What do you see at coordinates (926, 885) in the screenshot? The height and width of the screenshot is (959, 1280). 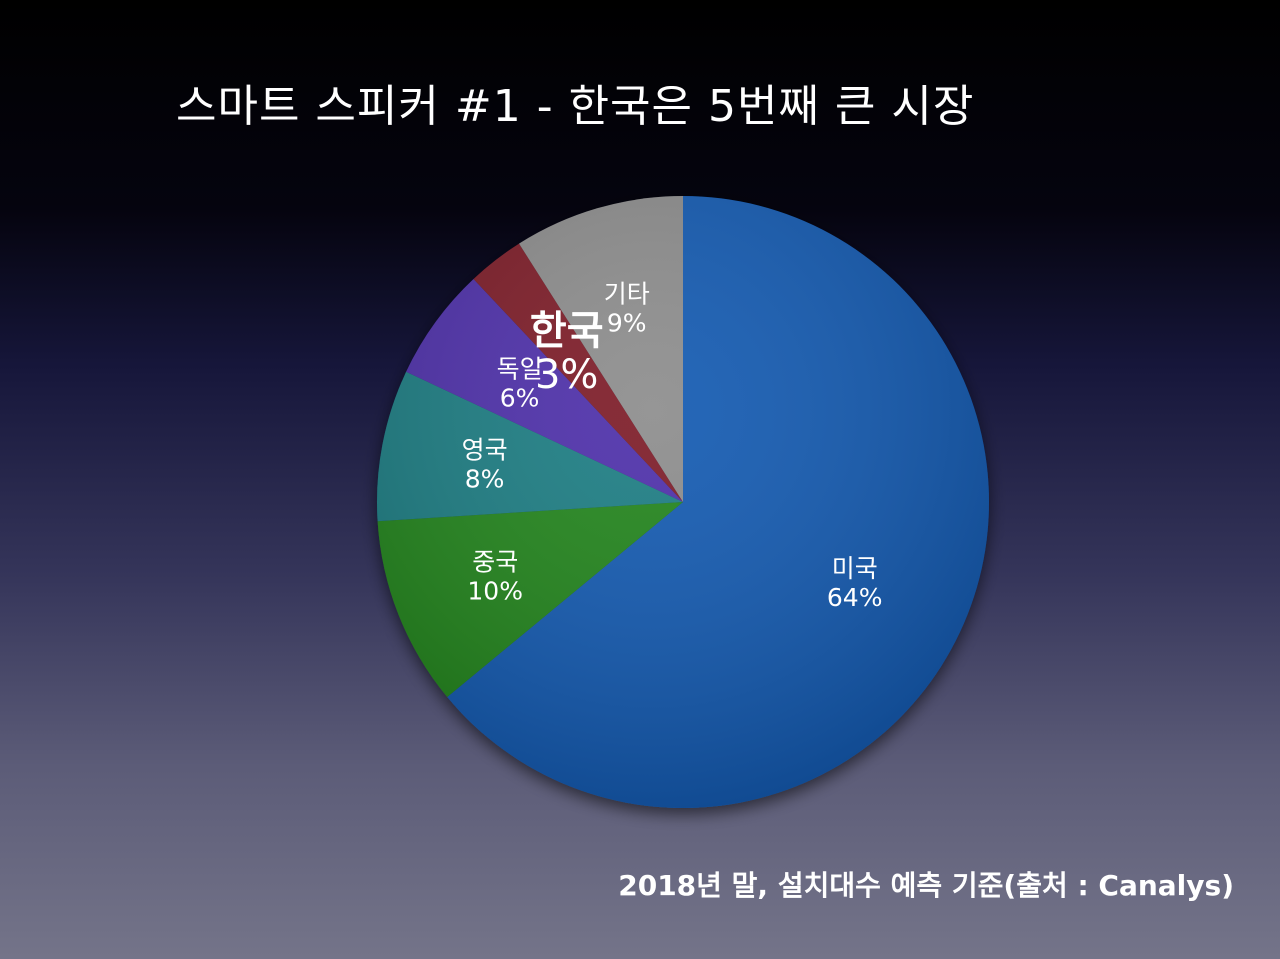 I see `source-footnote: 2018년 말, 설치대수 예측 기준(출처 : Canalys)` at bounding box center [926, 885].